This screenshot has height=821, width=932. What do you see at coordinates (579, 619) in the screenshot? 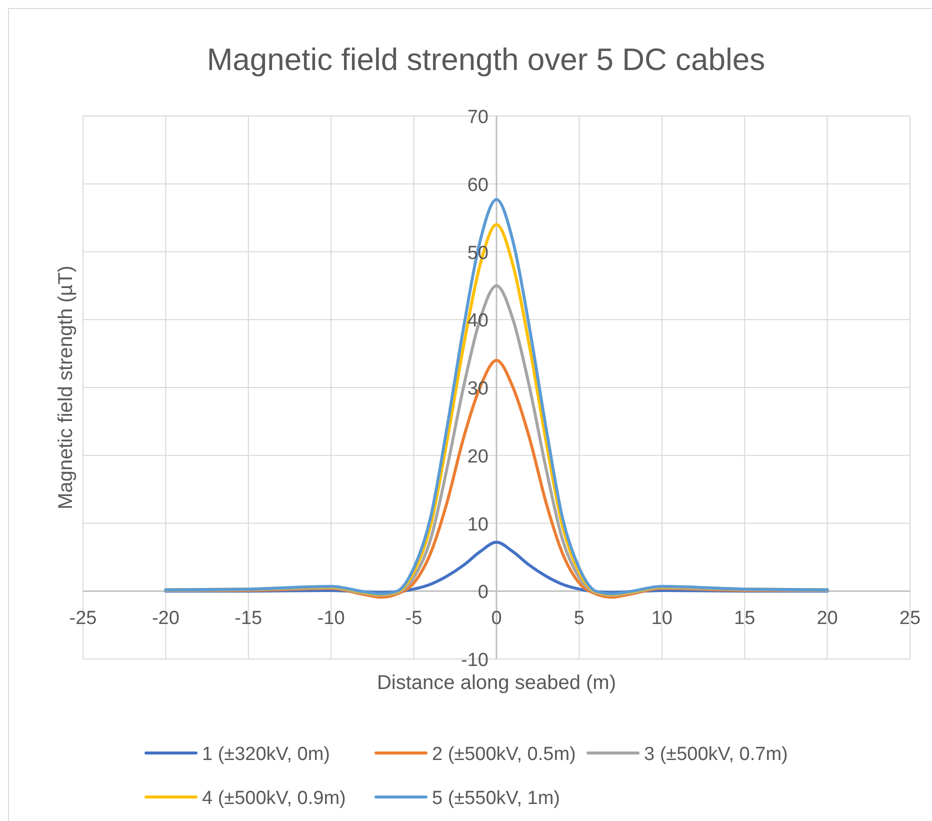
I see `x-tick-label: 5` at bounding box center [579, 619].